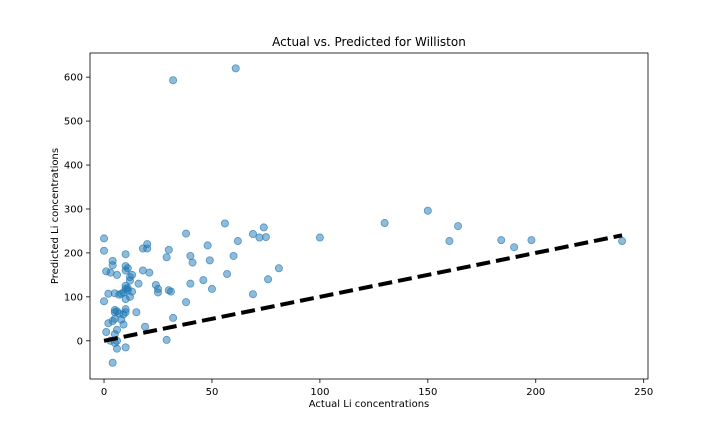 The width and height of the screenshot is (720, 432). I want to click on x-tick-label: 100, so click(319, 392).